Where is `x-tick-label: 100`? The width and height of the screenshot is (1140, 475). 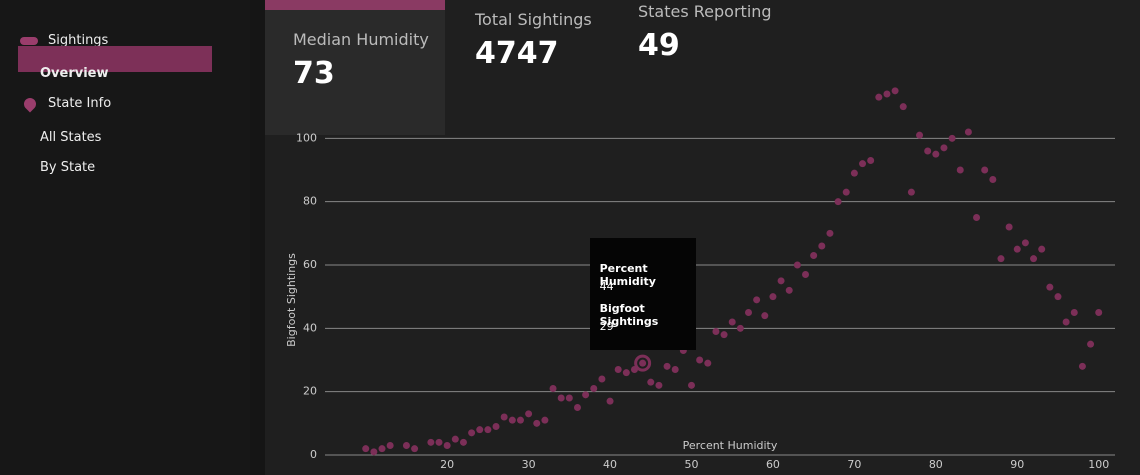
x-tick-label: 100 is located at coordinates (1098, 464).